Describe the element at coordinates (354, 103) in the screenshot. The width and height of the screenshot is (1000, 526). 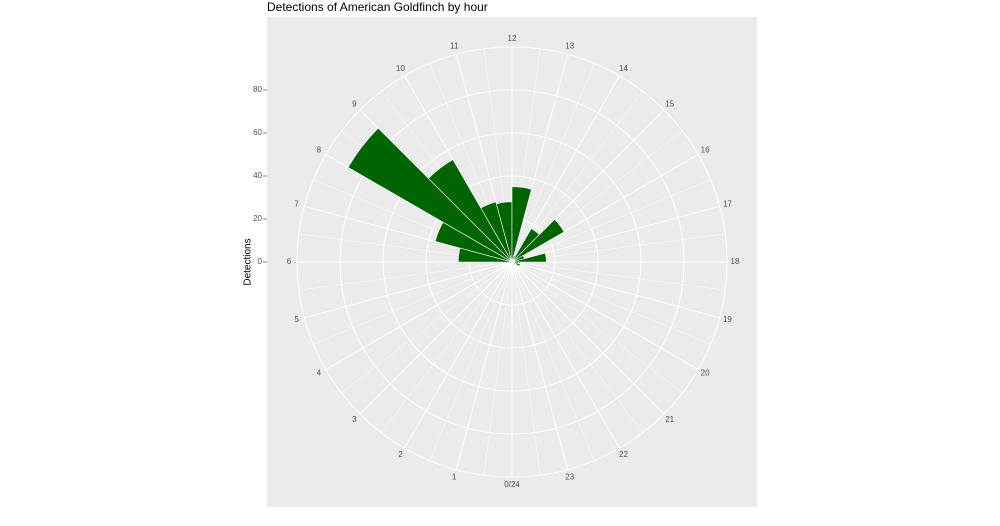
I see `angle-label: 9` at that location.